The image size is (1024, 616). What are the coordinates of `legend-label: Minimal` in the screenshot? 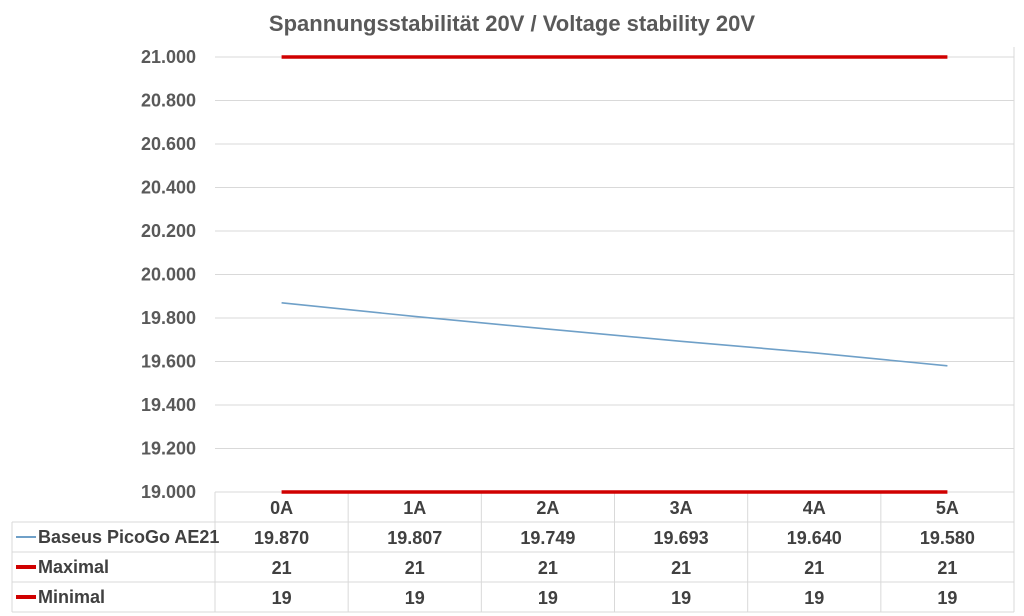 It's located at (71, 597).